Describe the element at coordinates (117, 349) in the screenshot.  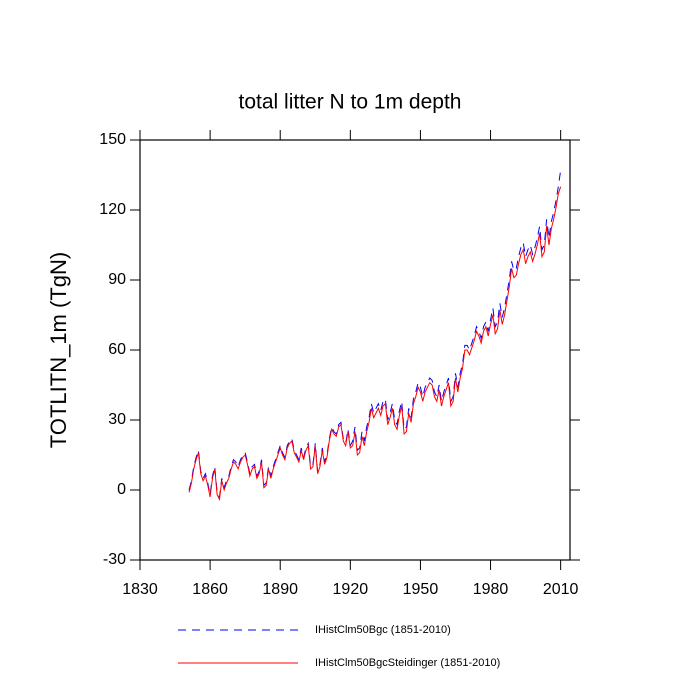
I see `y-tick-label: 60` at that location.